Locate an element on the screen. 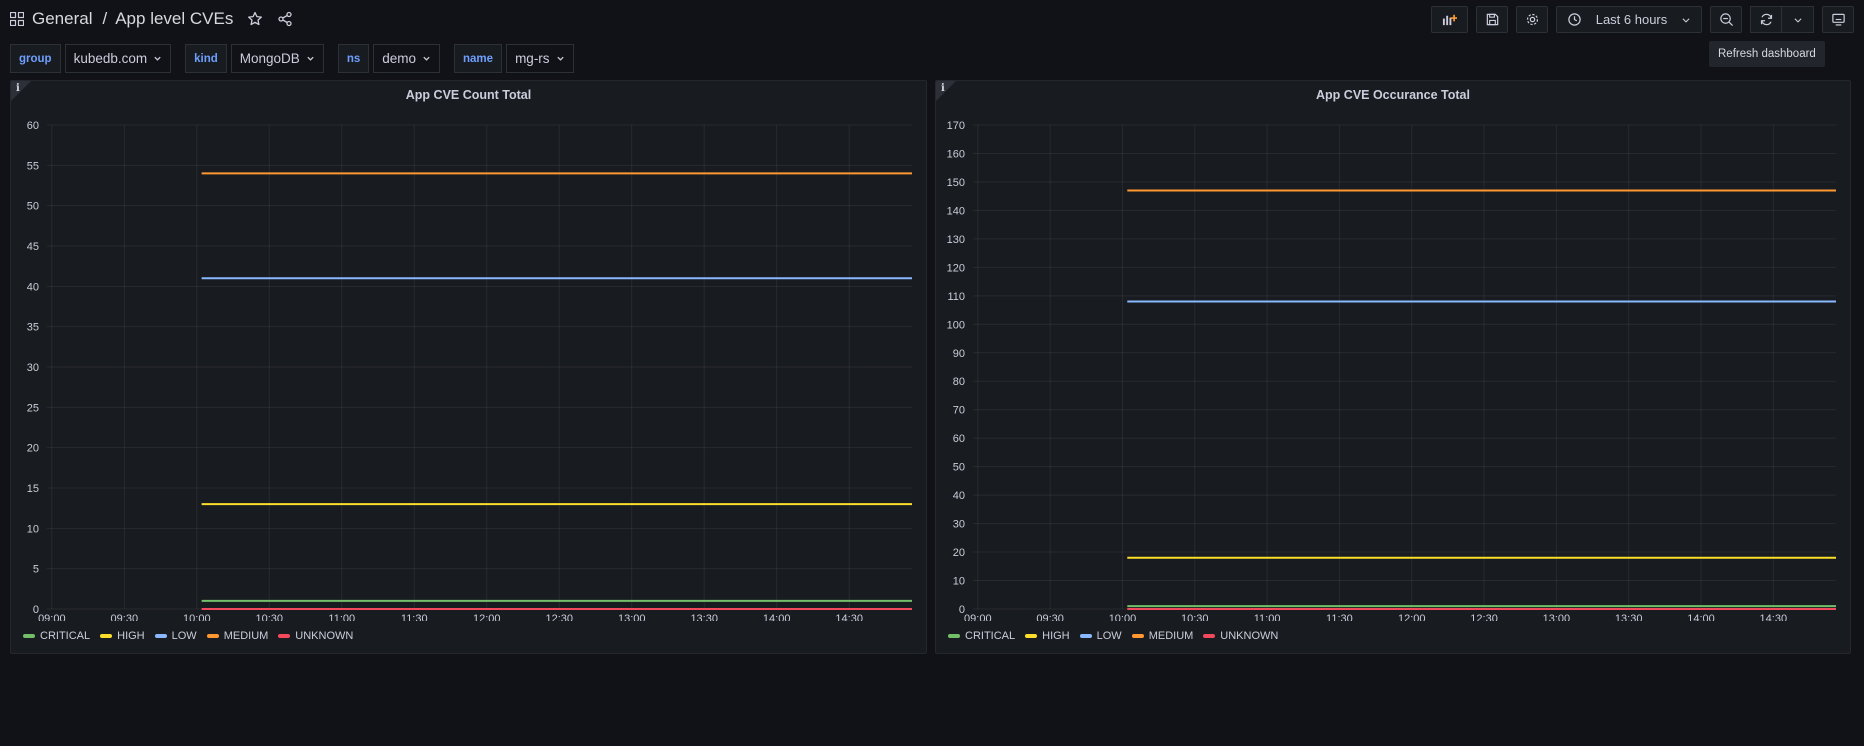  time-range-picker: Last 6 hours is located at coordinates (1629, 19).